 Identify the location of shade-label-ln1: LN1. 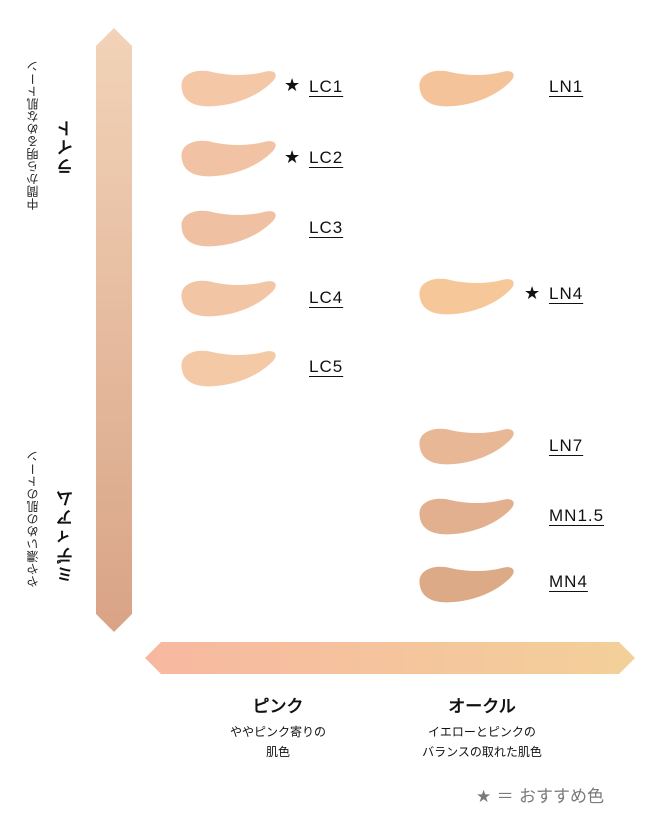
(566, 86).